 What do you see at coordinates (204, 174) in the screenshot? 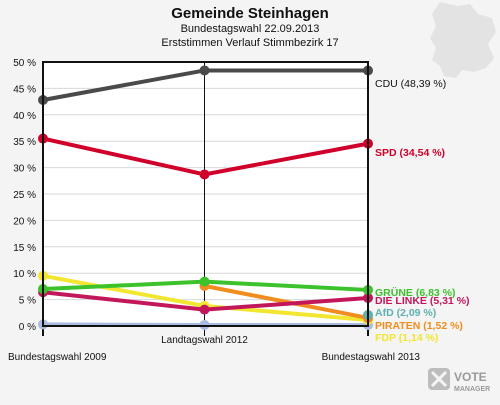
I see `data-point-spd` at bounding box center [204, 174].